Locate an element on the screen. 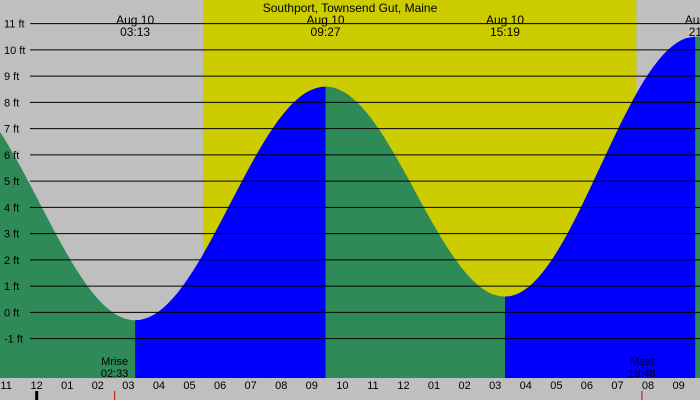 The height and width of the screenshot is (400, 700). extreme-time-label: 15:19 is located at coordinates (505, 32).